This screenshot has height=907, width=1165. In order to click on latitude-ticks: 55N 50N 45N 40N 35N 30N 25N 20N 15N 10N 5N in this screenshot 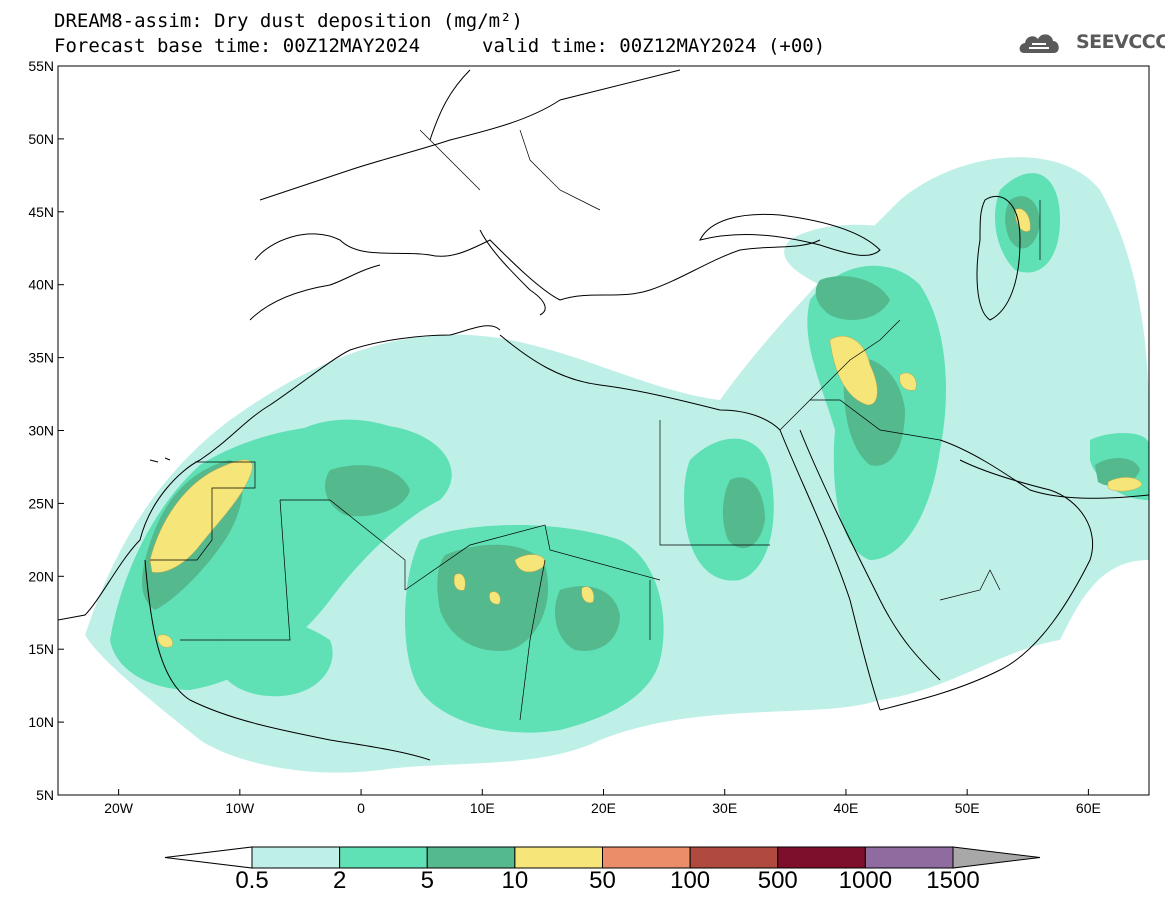, I will do `click(46, 430)`.